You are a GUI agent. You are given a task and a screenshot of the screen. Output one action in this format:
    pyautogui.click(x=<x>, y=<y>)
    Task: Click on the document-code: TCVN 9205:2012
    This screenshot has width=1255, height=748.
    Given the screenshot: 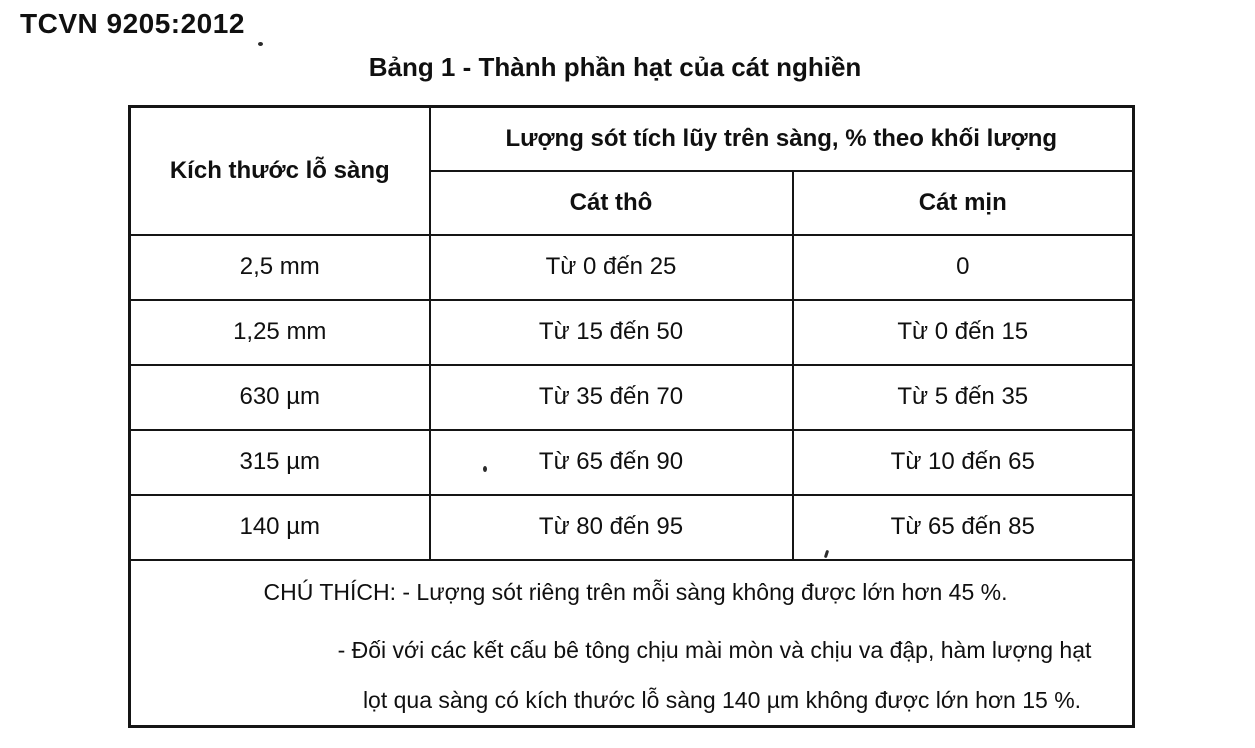 What is the action you would take?
    pyautogui.click(x=132, y=23)
    